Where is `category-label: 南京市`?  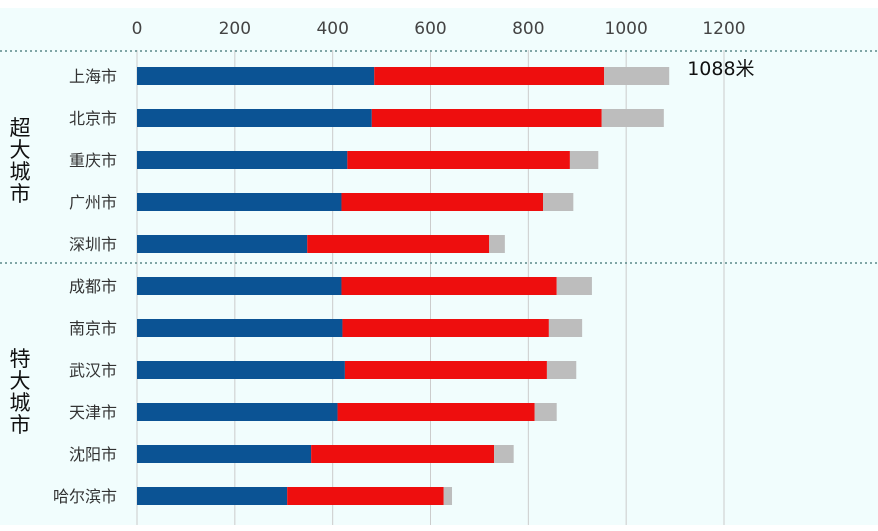
category-label: 南京市 is located at coordinates (93, 328).